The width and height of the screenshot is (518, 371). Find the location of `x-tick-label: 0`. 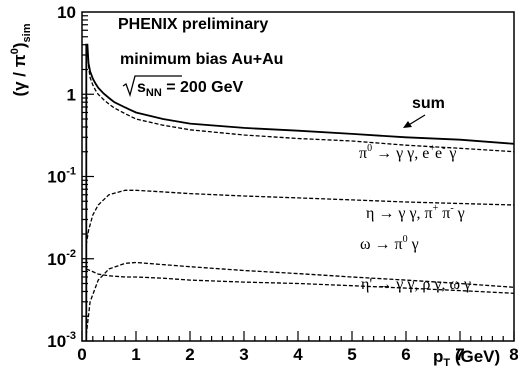

x-tick-label: 0 is located at coordinates (81, 354).